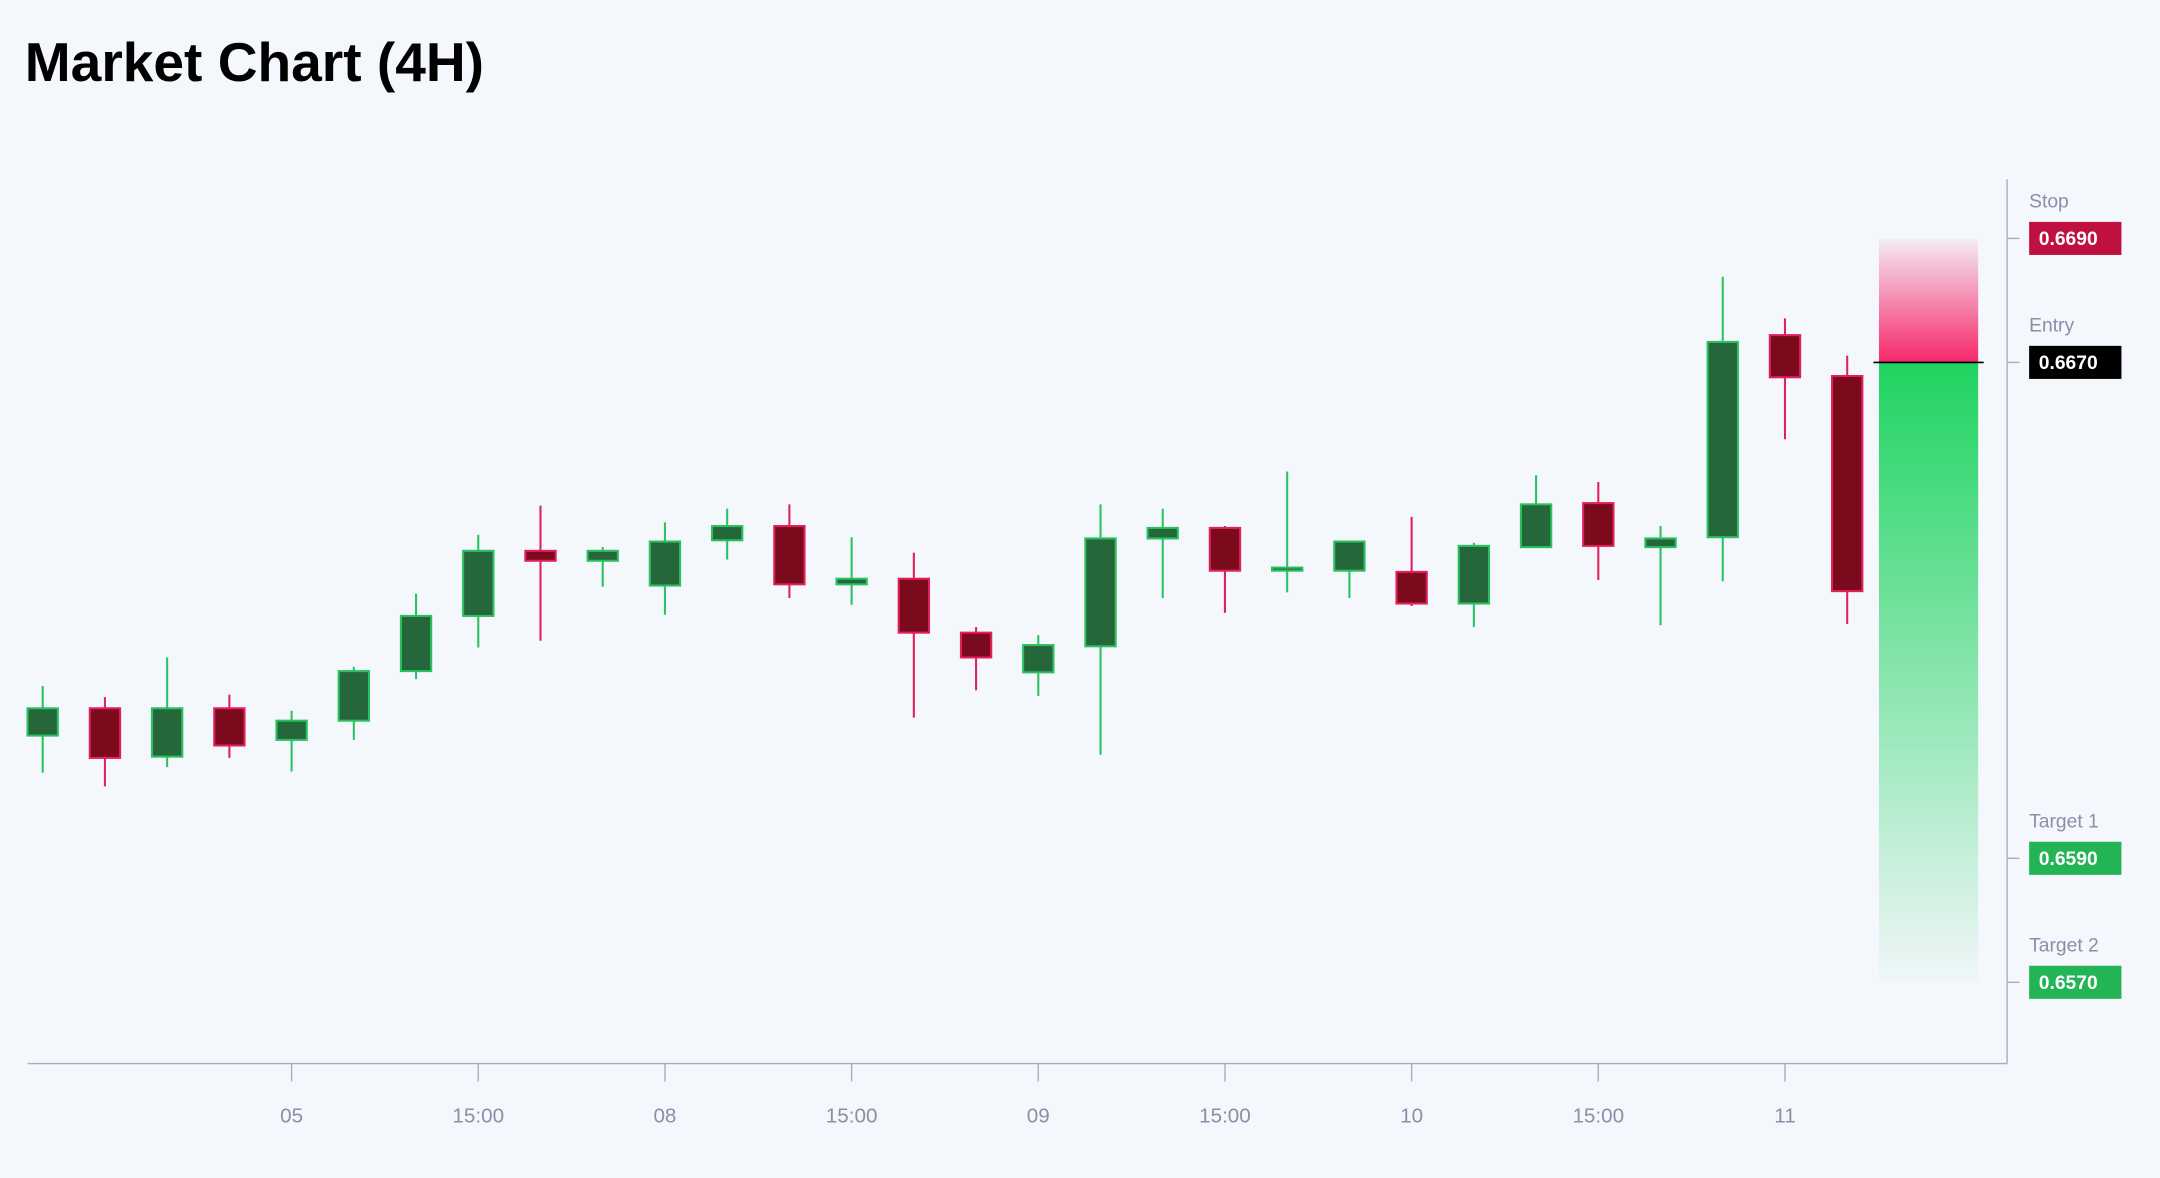  What do you see at coordinates (1928, 300) in the screenshot?
I see `risk-zone` at bounding box center [1928, 300].